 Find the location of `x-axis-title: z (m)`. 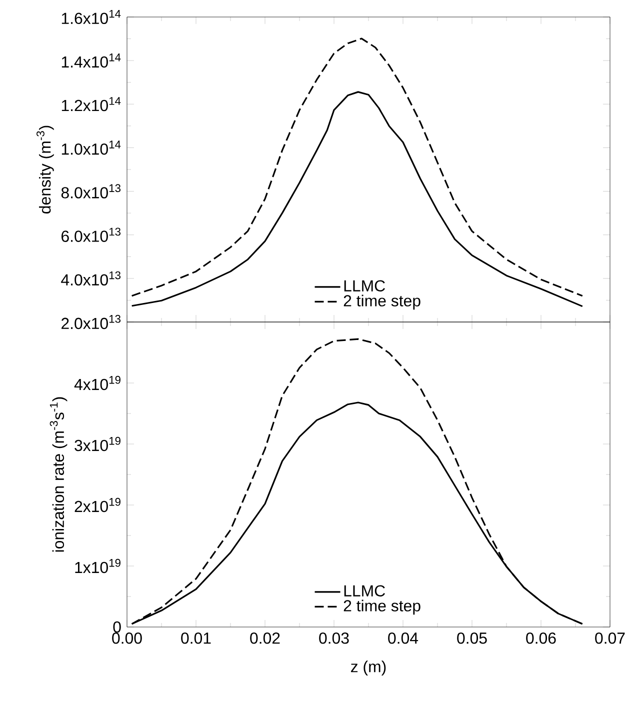

x-axis-title: z (m) is located at coordinates (368, 668).